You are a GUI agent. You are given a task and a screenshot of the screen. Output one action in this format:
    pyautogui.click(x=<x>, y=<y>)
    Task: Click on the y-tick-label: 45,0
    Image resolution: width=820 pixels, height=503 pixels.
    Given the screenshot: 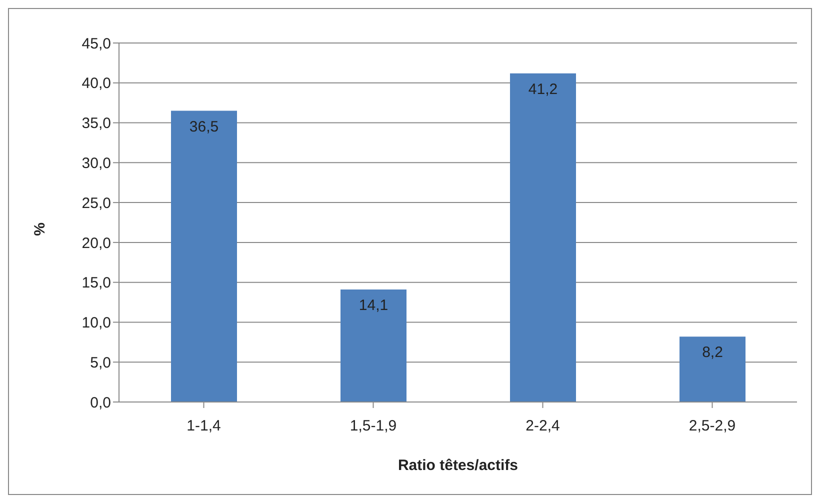 What is the action you would take?
    pyautogui.click(x=96, y=43)
    